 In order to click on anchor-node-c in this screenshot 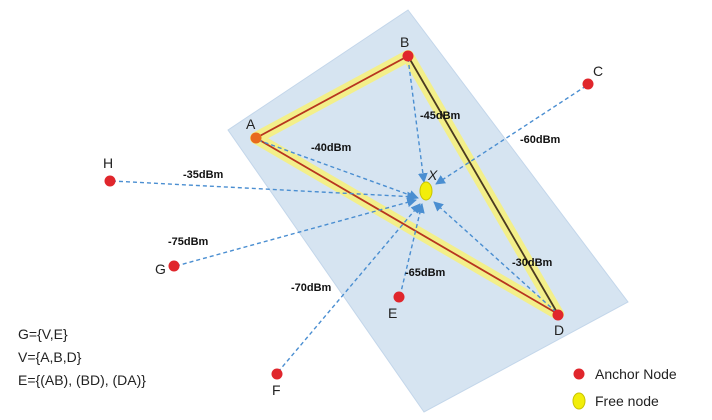, I will do `click(588, 84)`.